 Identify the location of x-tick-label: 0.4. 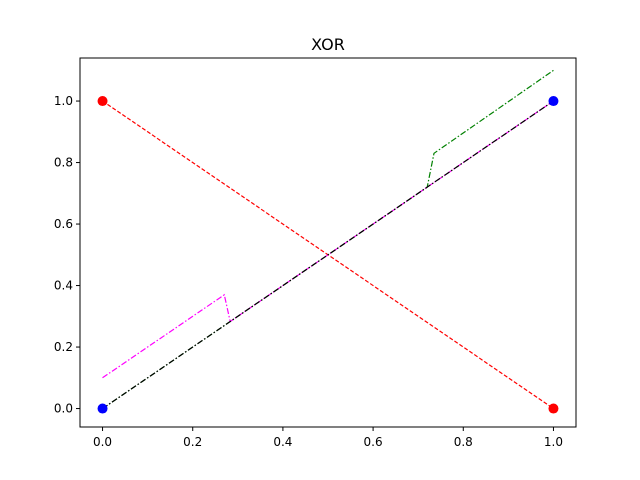
(282, 442).